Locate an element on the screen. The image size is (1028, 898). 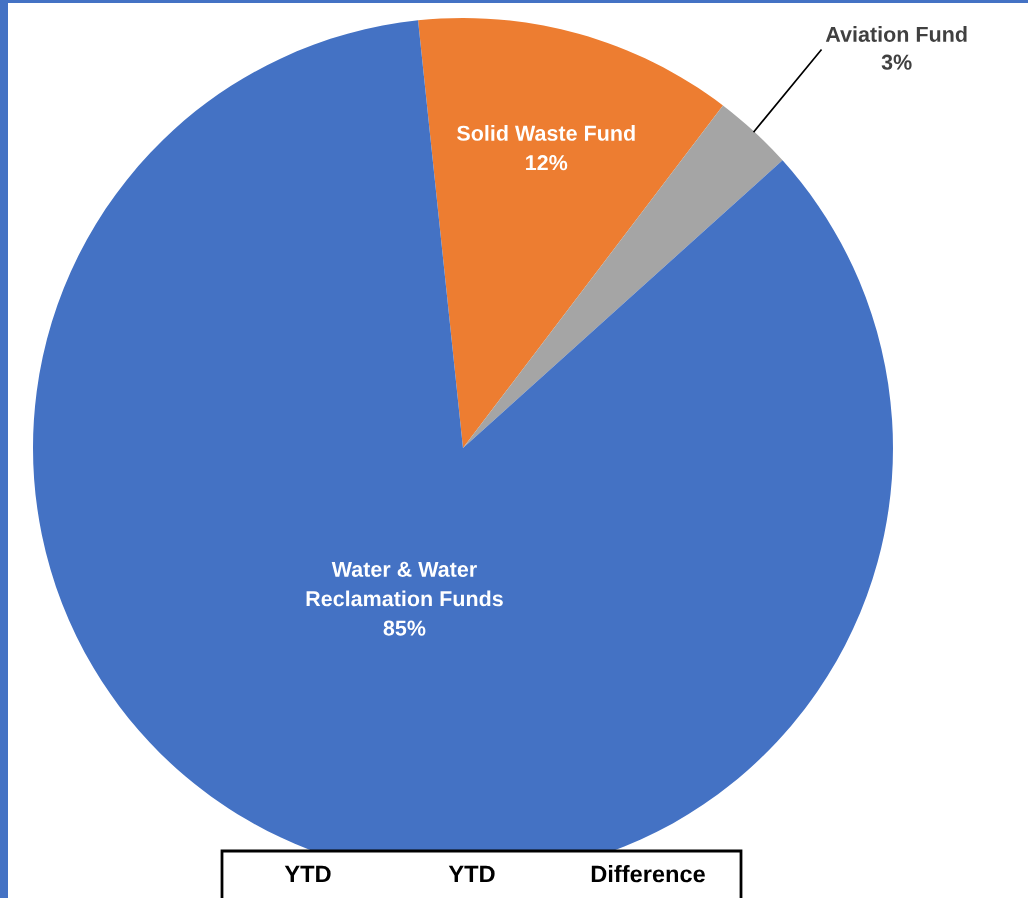
slice-label: Water & Water Reclamation Funds is located at coordinates (404, 584).